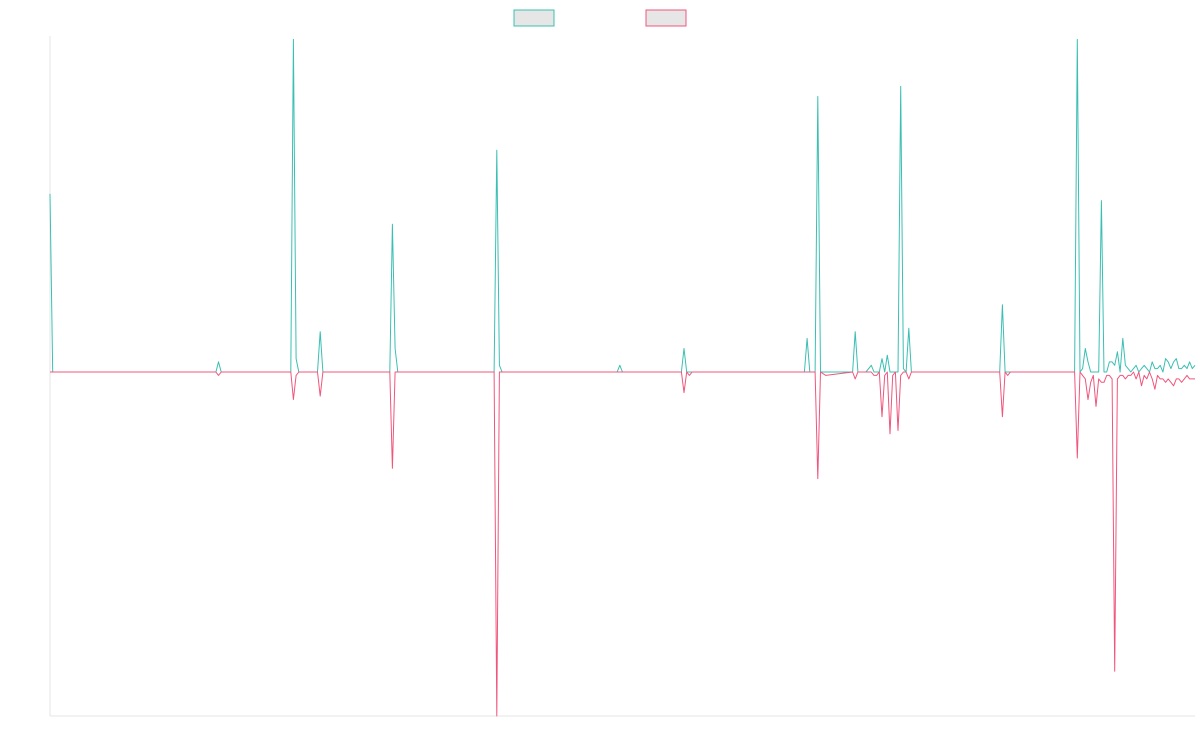 Image resolution: width=1200 pixels, height=750 pixels. What do you see at coordinates (600, 18) in the screenshot?
I see `legend` at bounding box center [600, 18].